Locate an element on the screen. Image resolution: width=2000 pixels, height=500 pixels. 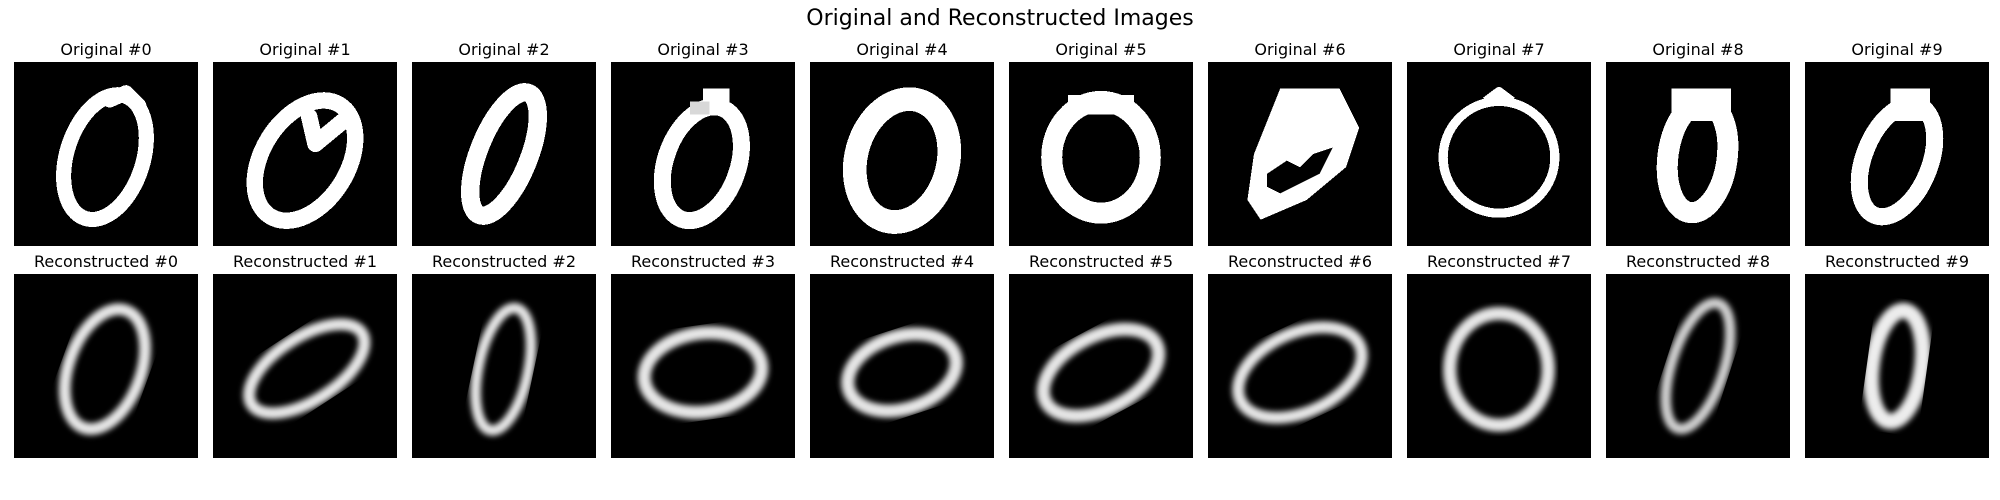
image-label: Reconstructed #1 is located at coordinates (305, 261).